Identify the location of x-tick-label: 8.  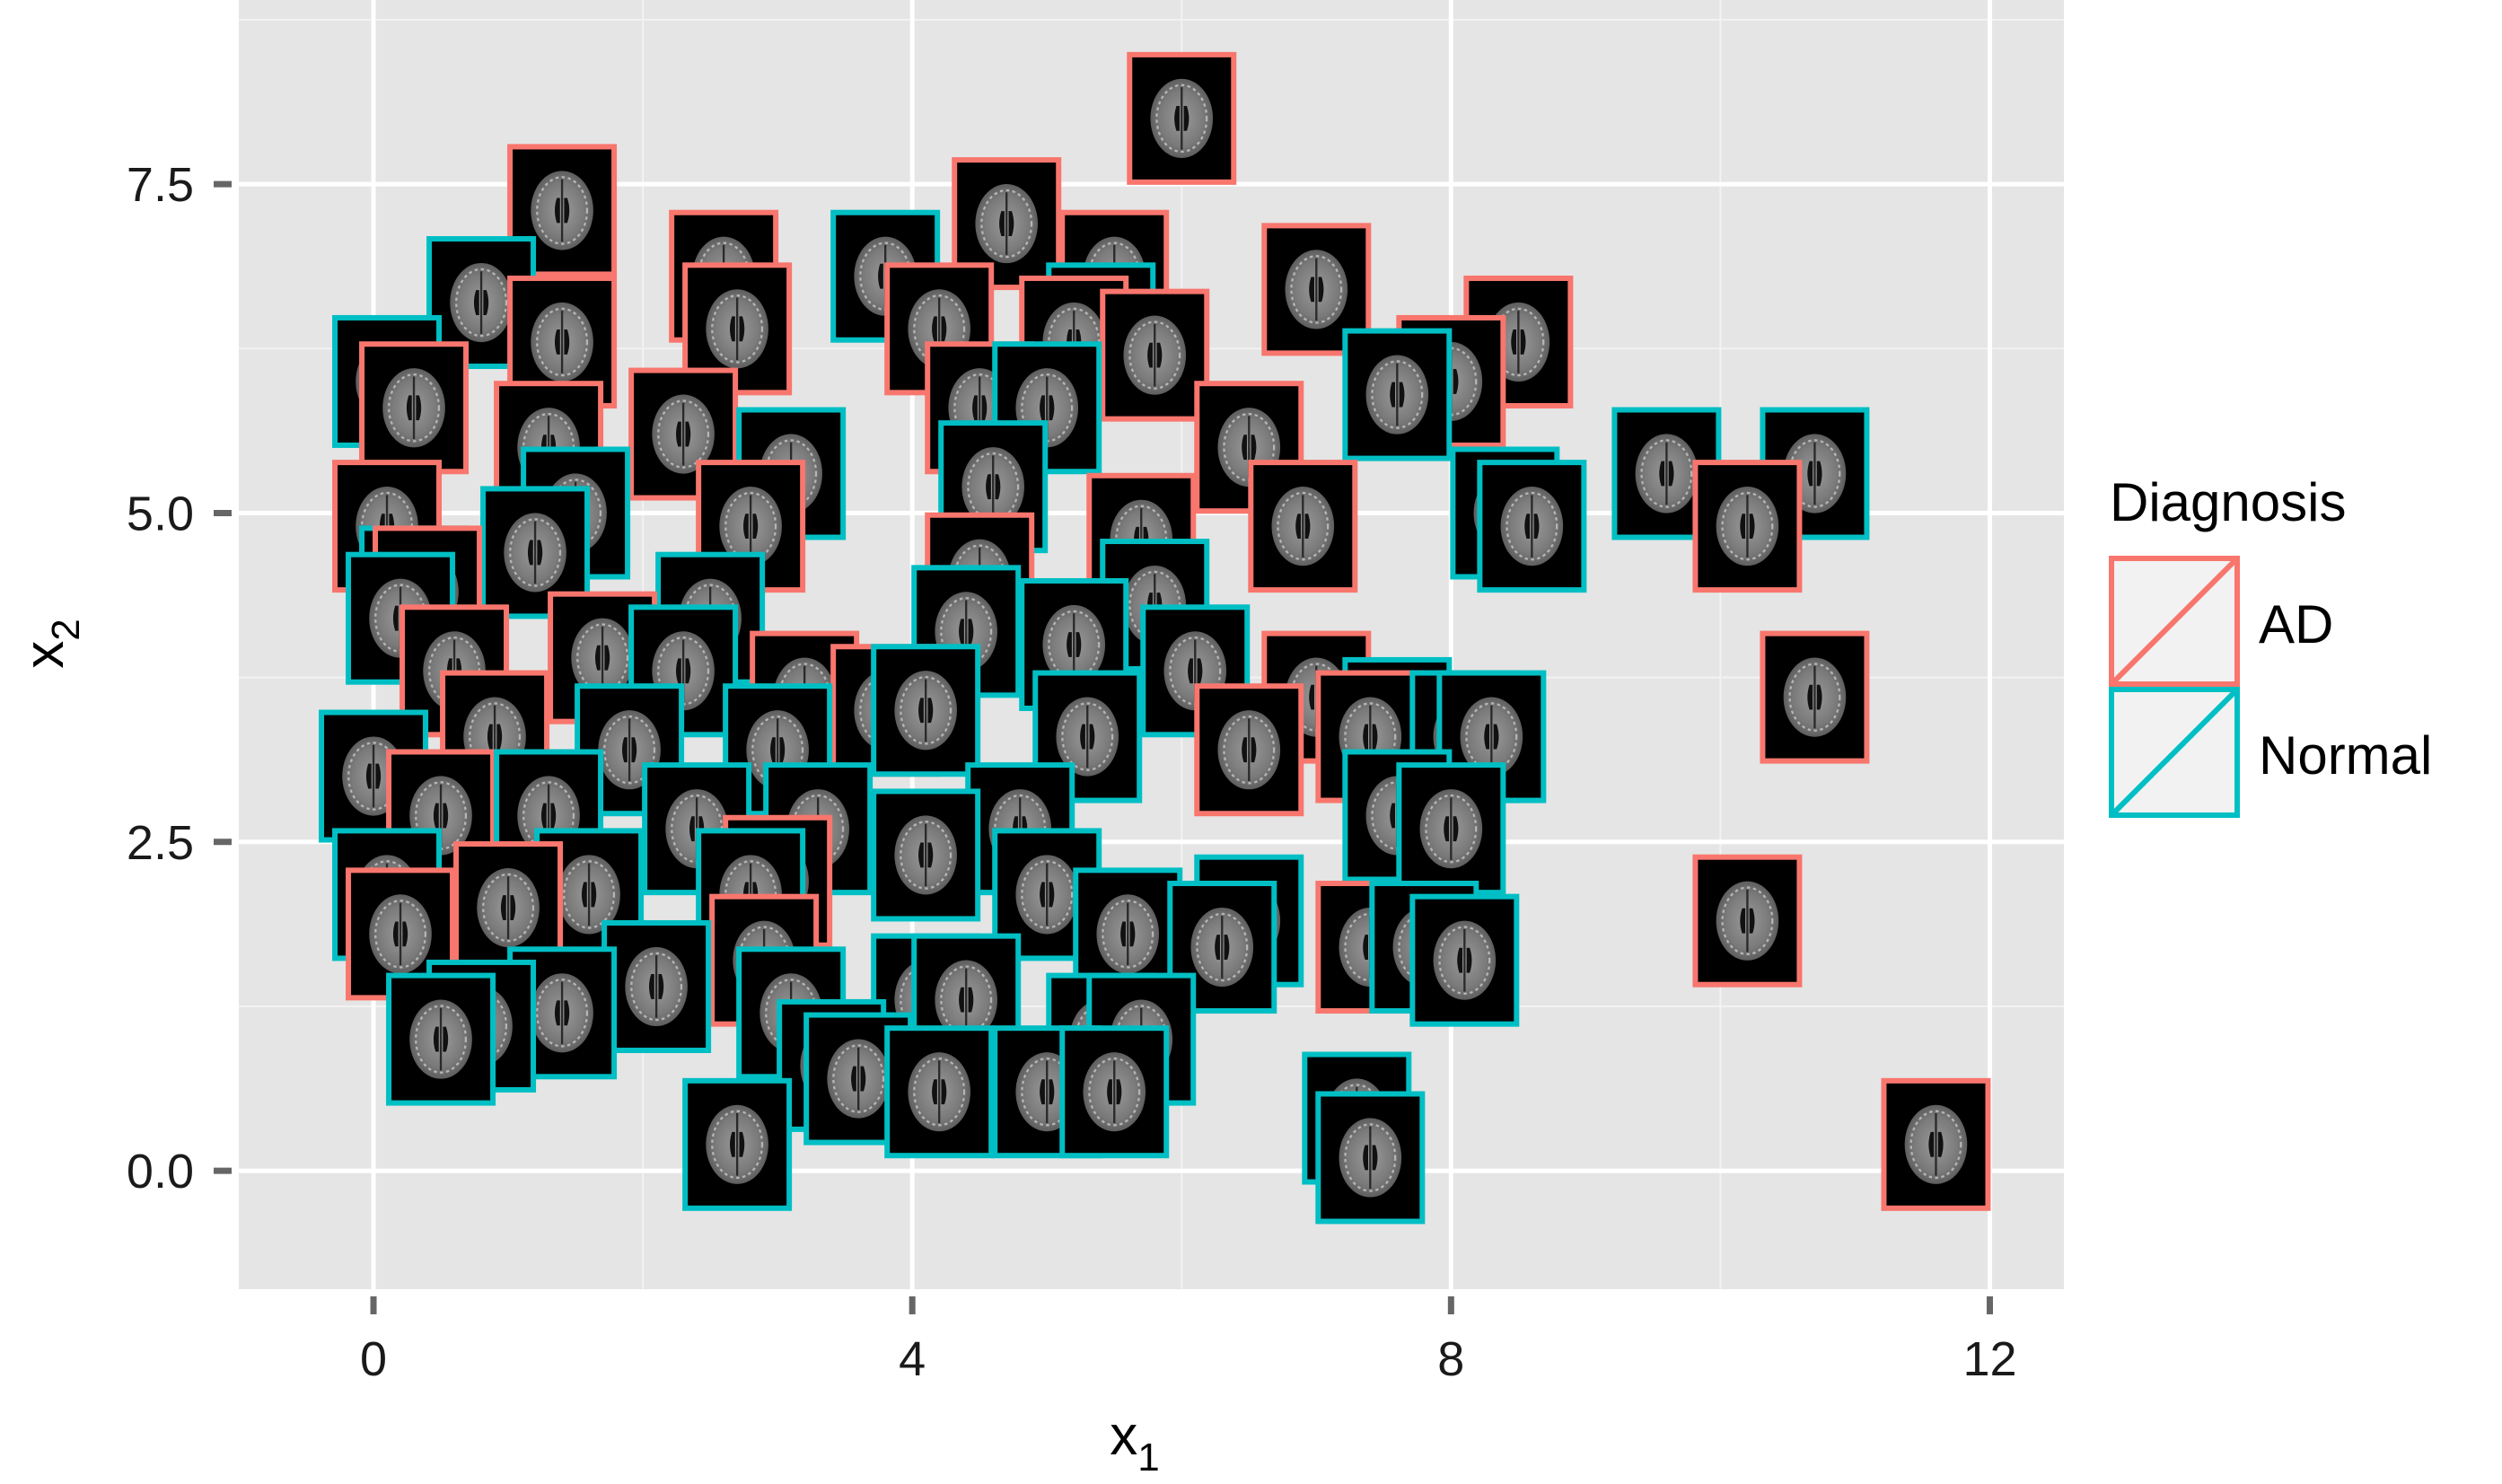
(1450, 1359).